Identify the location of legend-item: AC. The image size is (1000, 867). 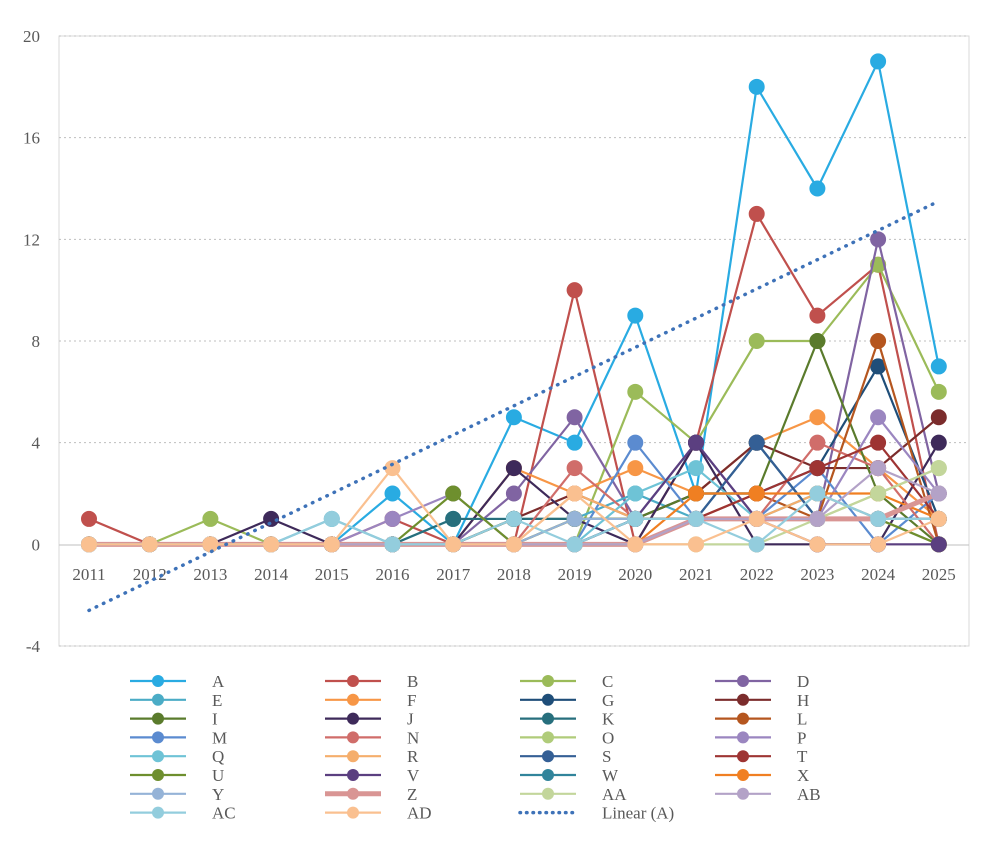
(183, 813).